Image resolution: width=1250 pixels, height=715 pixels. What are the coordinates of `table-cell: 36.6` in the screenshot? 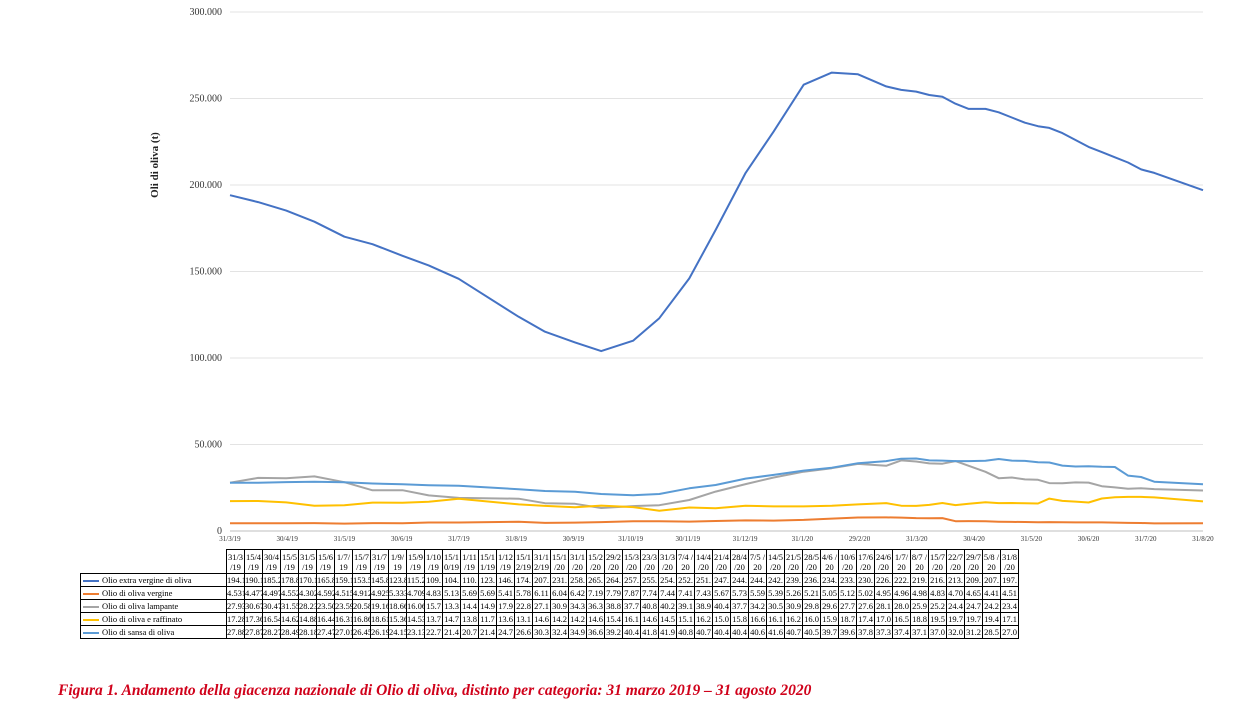 It's located at (595, 632).